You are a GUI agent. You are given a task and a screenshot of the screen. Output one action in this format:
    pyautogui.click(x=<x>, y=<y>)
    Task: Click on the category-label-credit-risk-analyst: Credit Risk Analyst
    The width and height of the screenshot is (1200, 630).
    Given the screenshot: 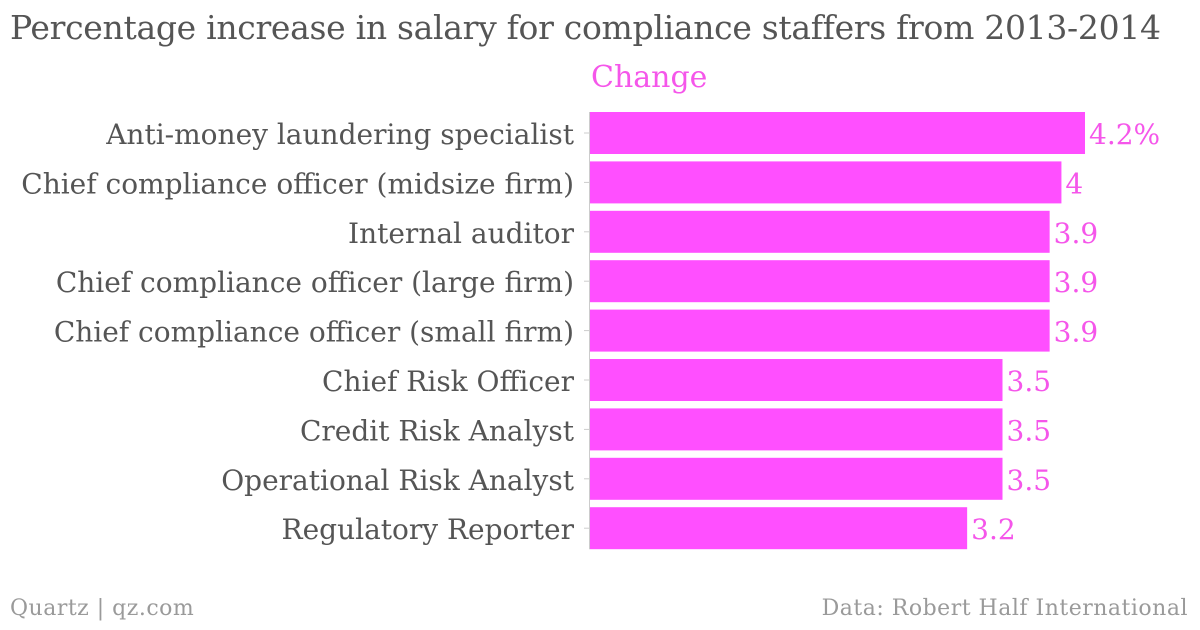 What is the action you would take?
    pyautogui.click(x=437, y=430)
    